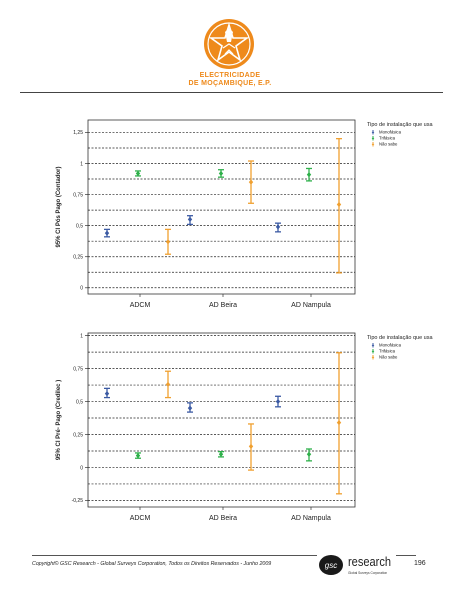  What do you see at coordinates (368, 573) in the screenshot?
I see `gsc-tagline: Global Surveys Corporation` at bounding box center [368, 573].